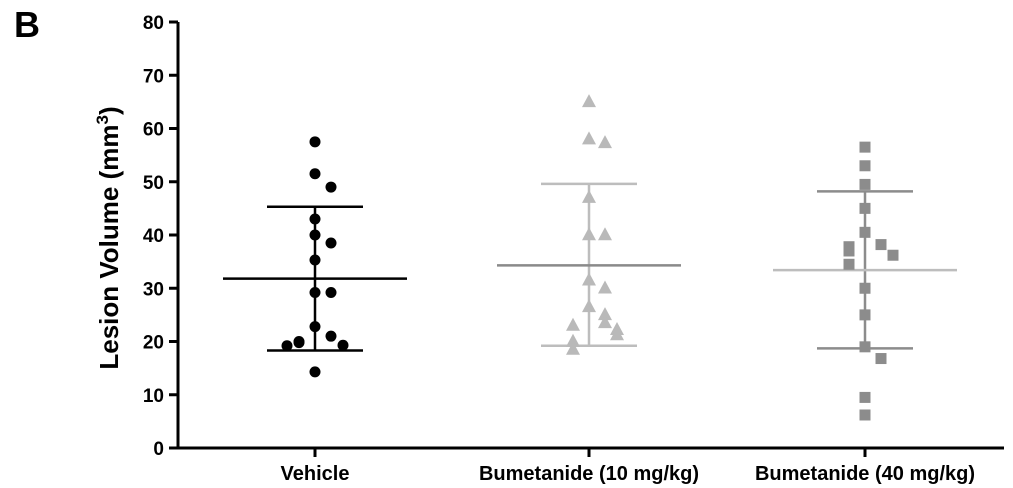 Image resolution: width=1013 pixels, height=488 pixels. What do you see at coordinates (153, 396) in the screenshot?
I see `y-tick-label: 10` at bounding box center [153, 396].